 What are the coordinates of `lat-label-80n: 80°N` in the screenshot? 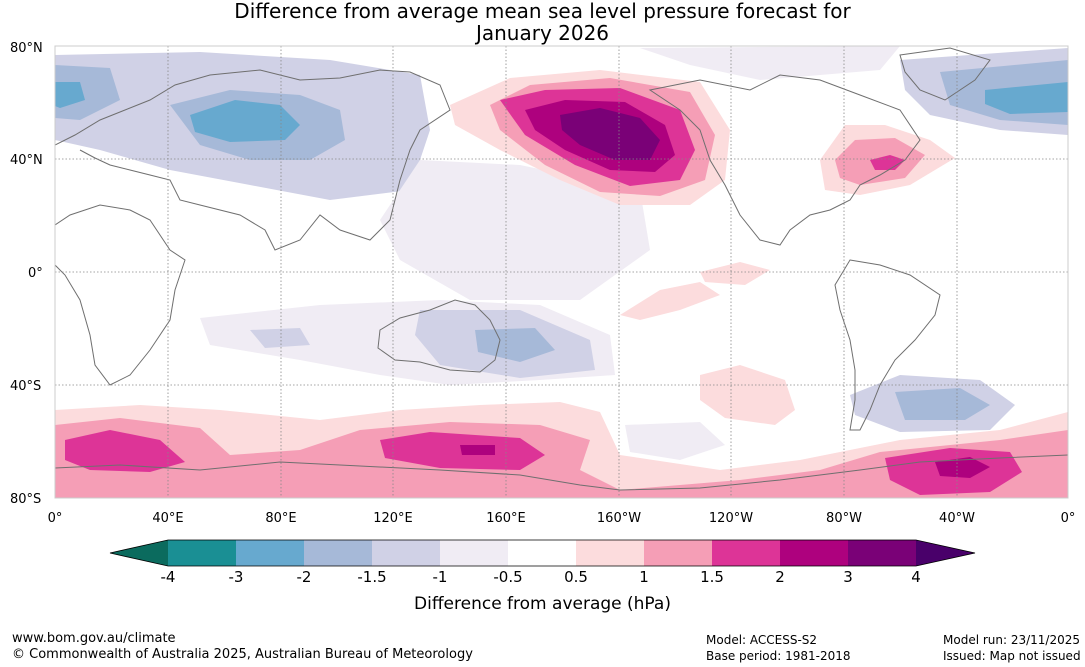 It's located at (26, 48).